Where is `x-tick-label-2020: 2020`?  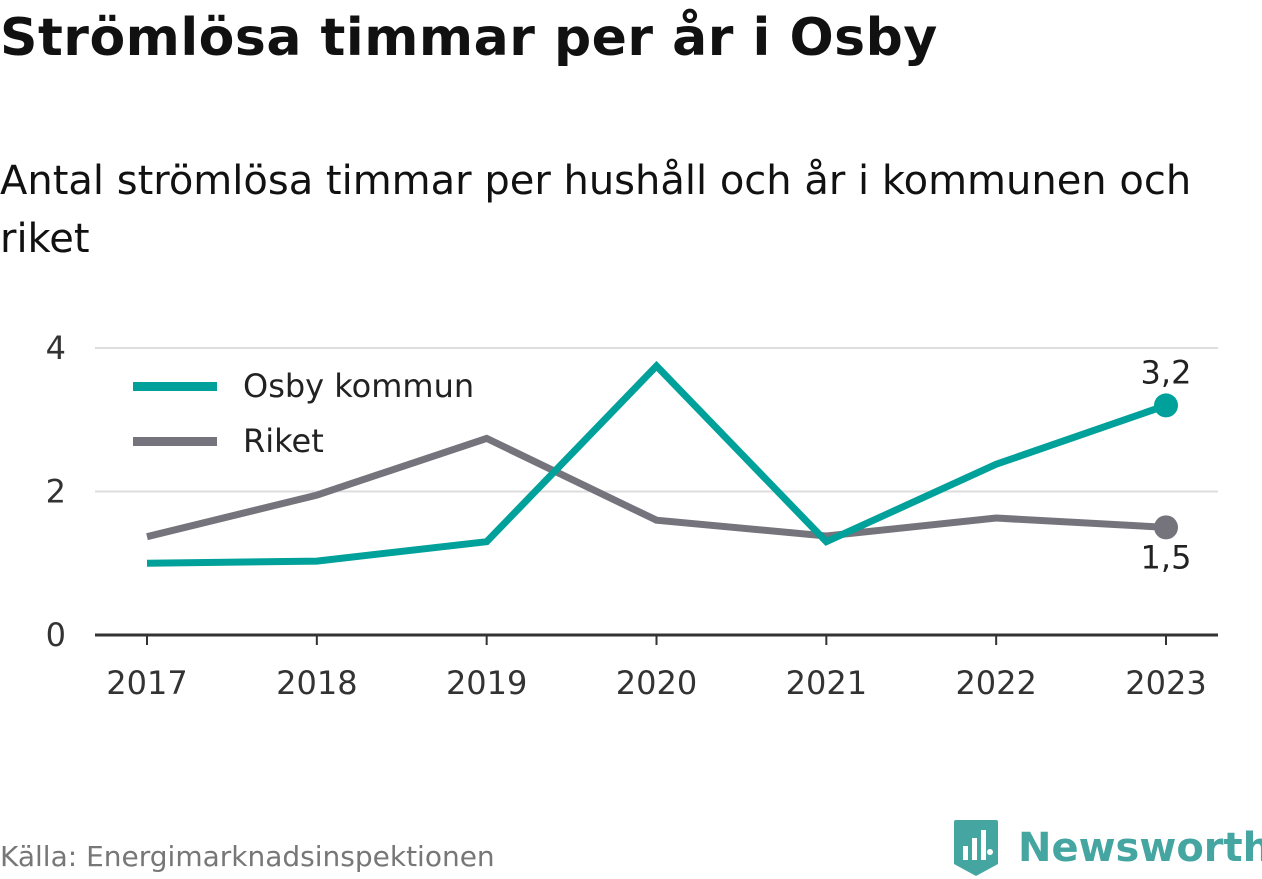 x-tick-label-2020: 2020 is located at coordinates (656, 683).